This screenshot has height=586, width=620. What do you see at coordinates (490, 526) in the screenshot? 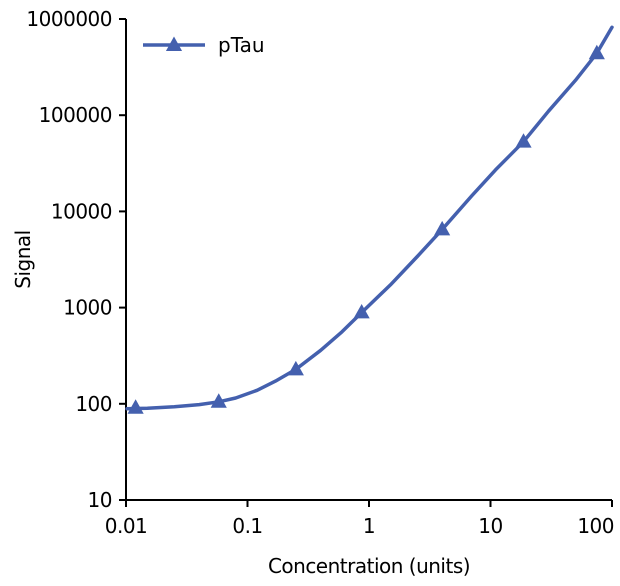
I see `x-tick-label: 10` at bounding box center [490, 526].